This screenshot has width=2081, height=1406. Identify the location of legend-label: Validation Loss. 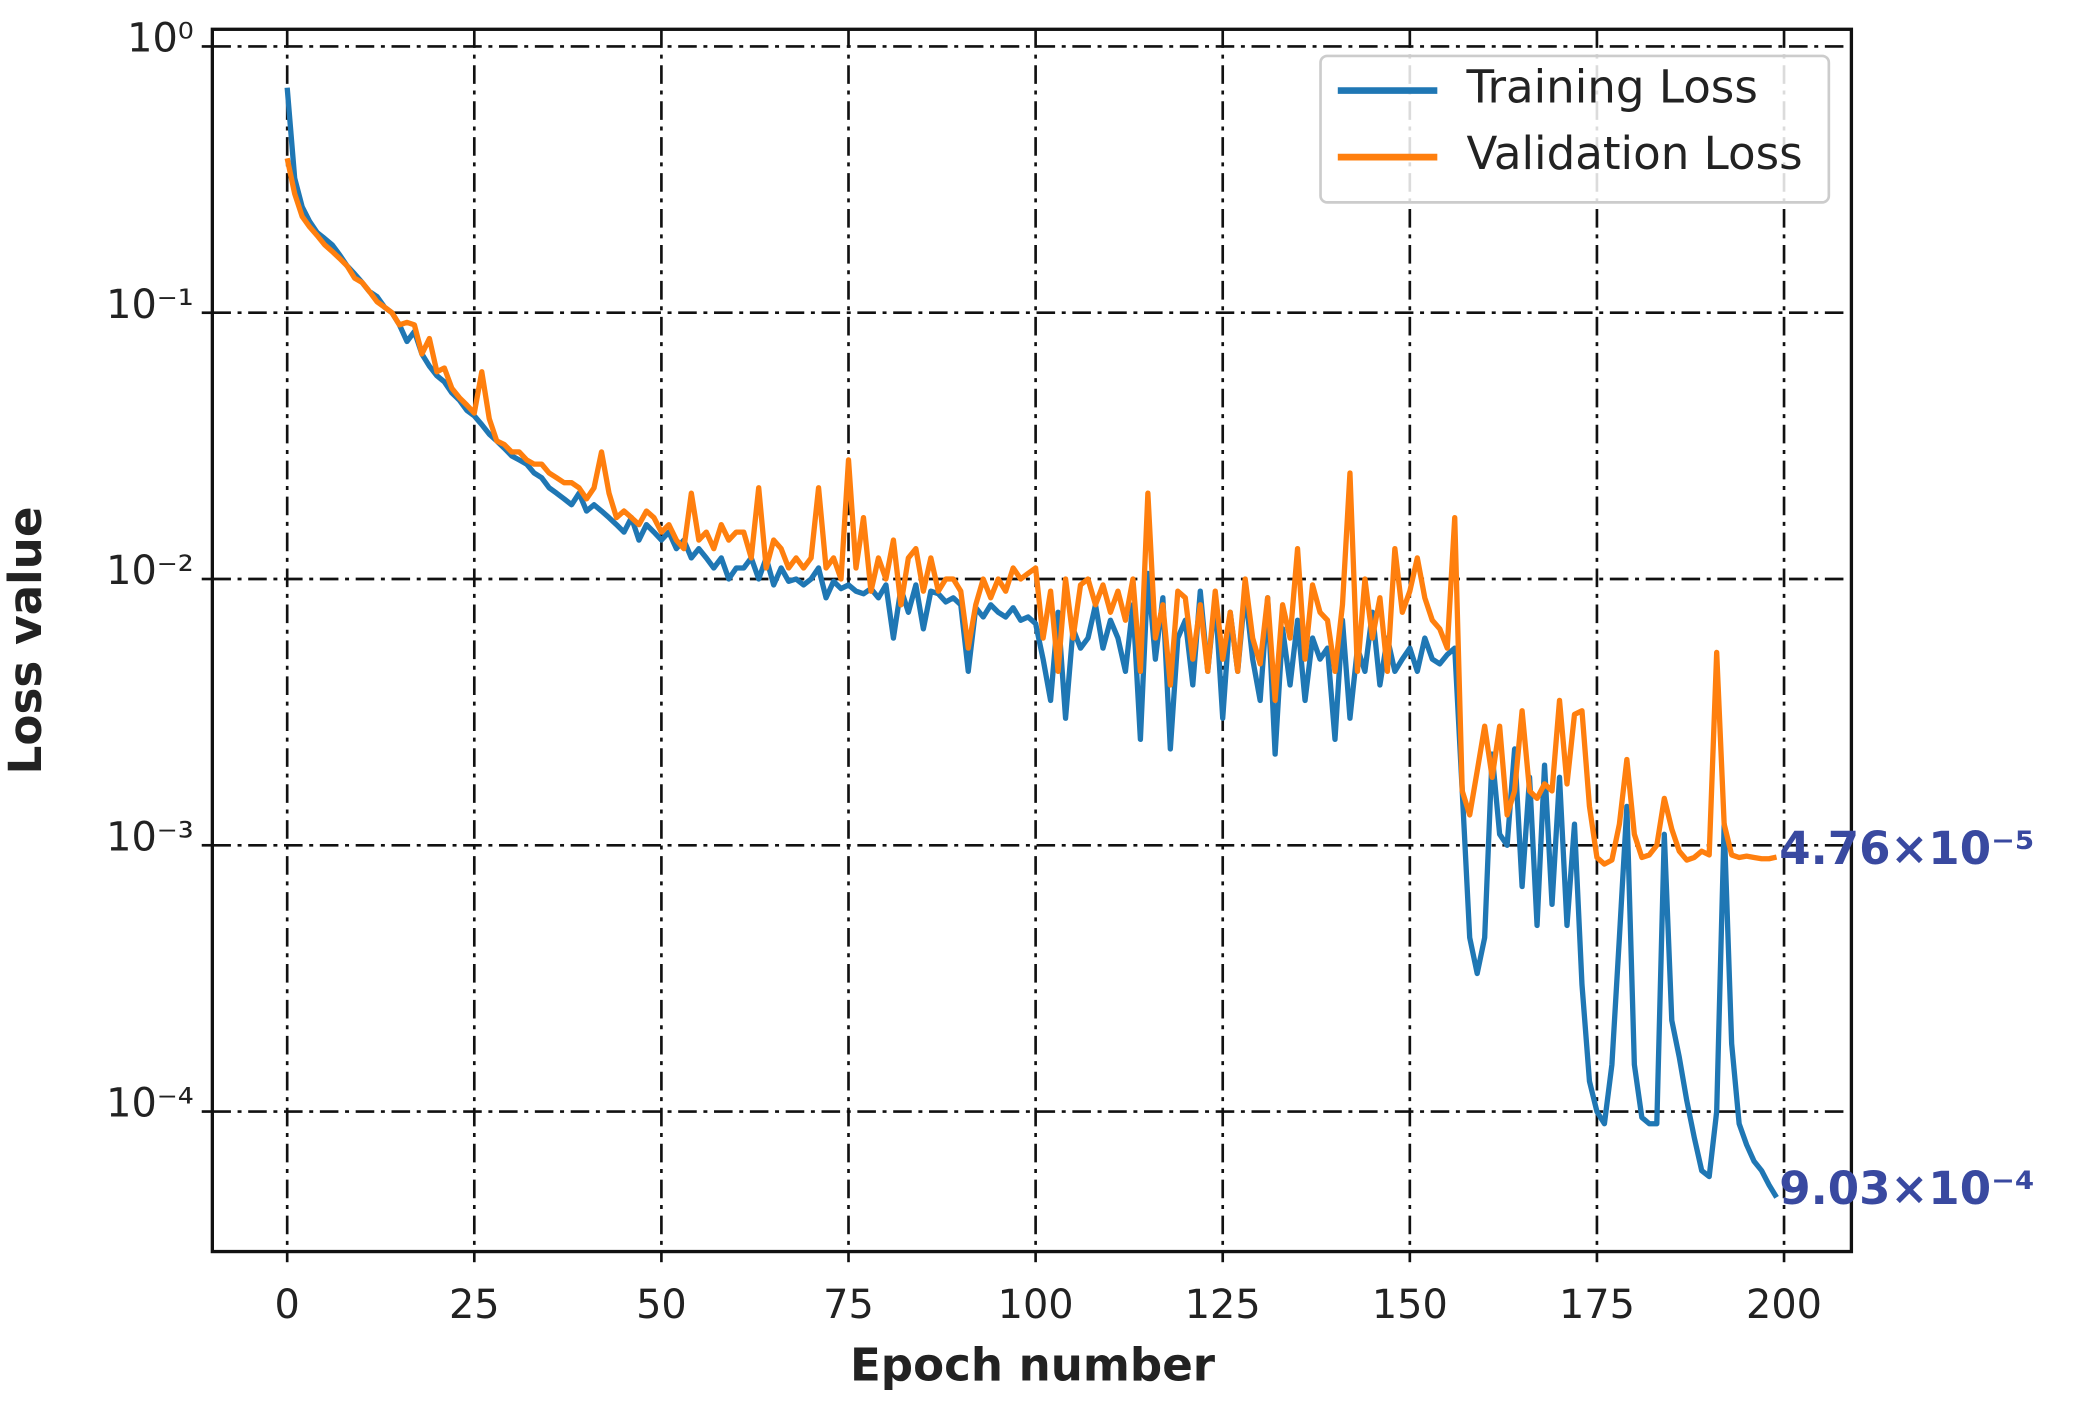
(1635, 153).